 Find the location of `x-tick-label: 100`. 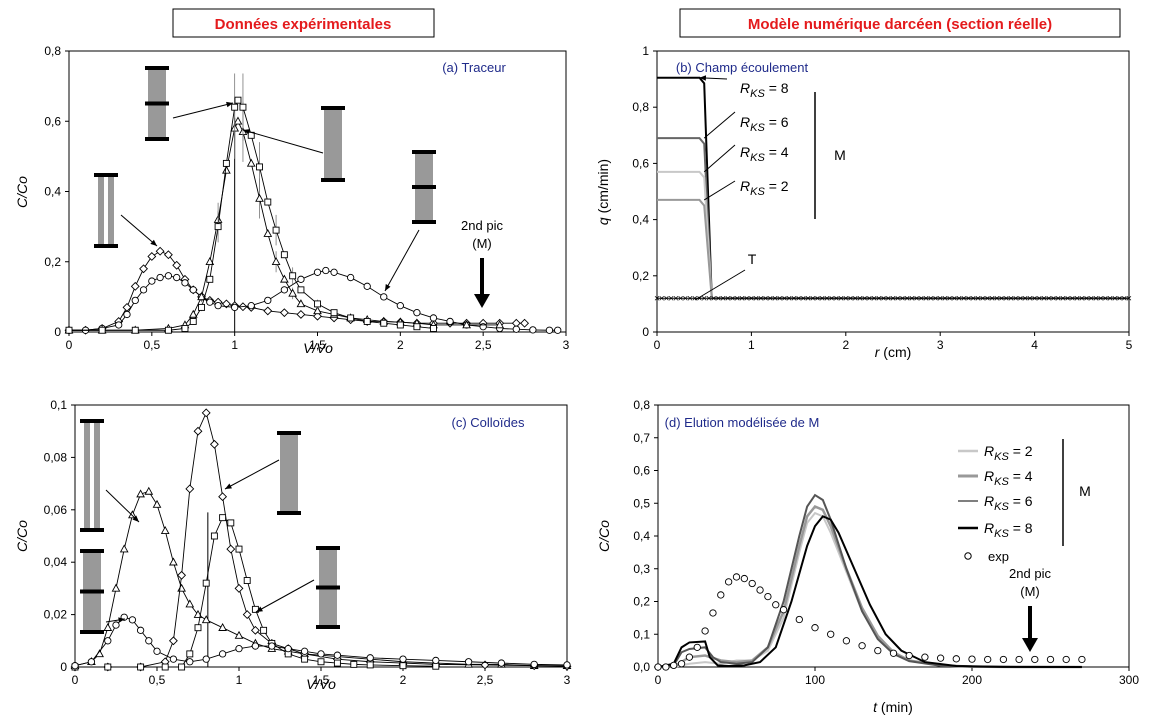

x-tick-label: 100 is located at coordinates (815, 680).